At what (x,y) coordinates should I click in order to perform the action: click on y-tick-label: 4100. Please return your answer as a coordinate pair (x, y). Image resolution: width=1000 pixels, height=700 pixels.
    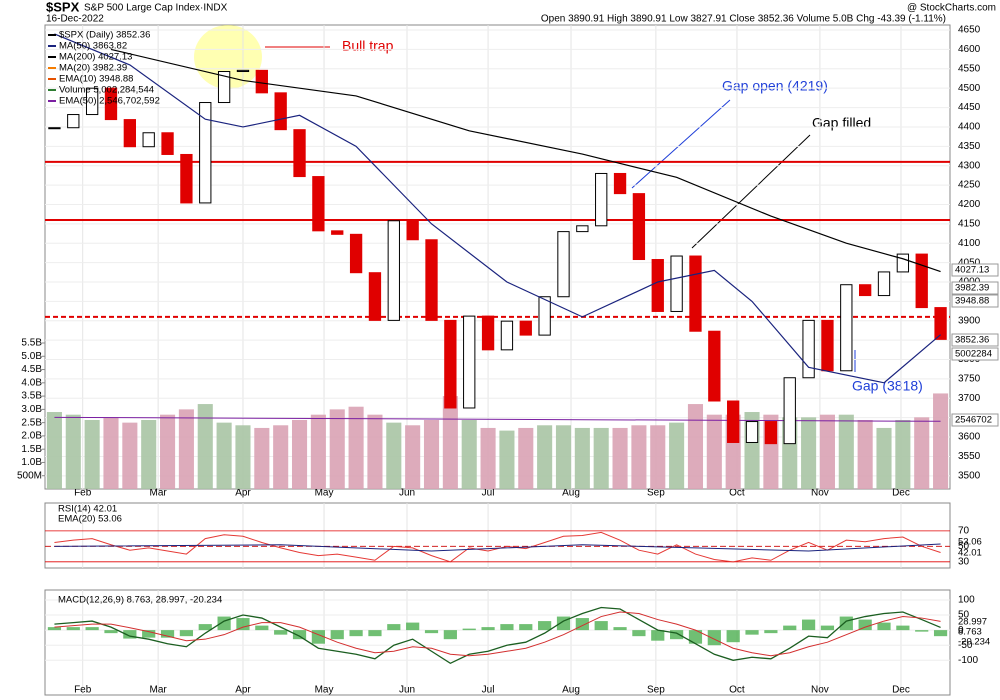
    Looking at the image, I should click on (969, 243).